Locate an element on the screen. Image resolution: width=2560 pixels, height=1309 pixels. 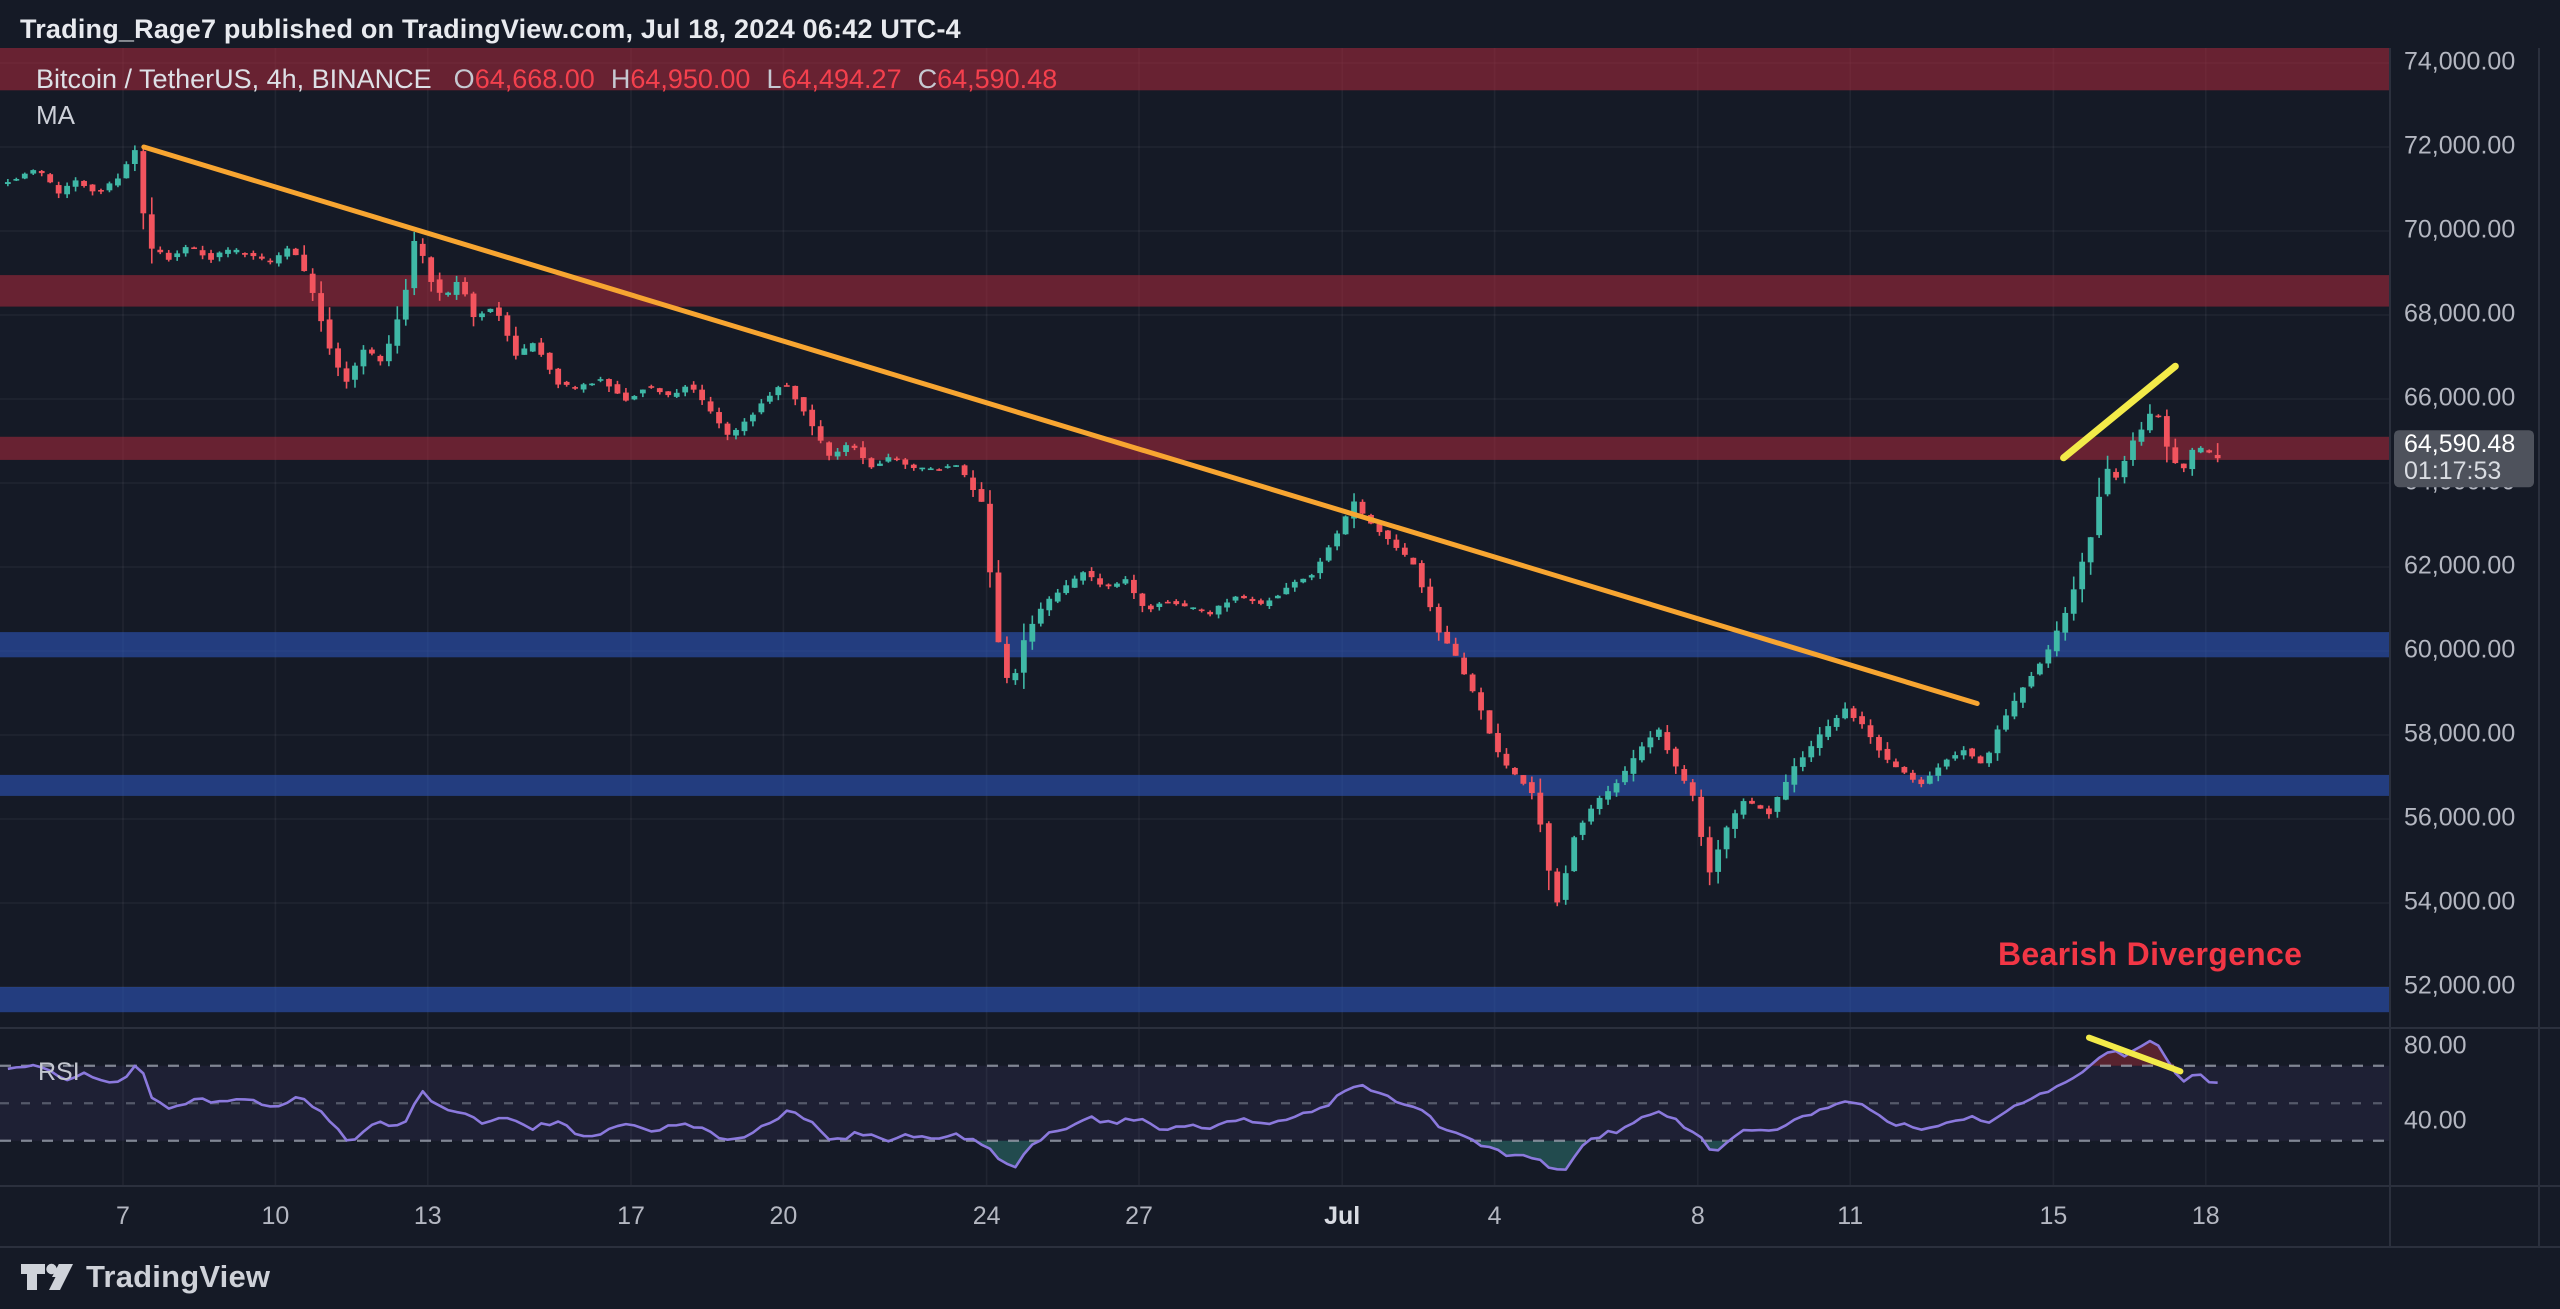
bar-countdown: 01:17:53 is located at coordinates (2452, 471).